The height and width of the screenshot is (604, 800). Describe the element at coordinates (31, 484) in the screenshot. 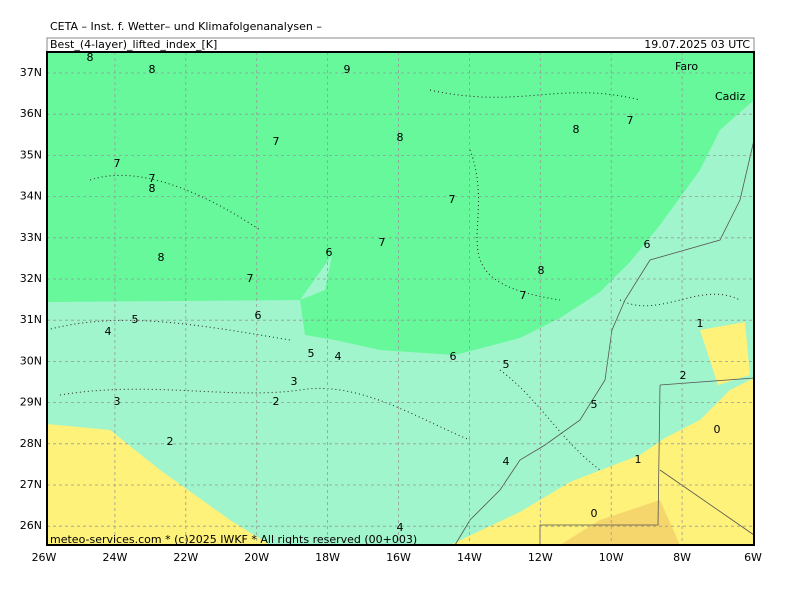

I see `lat-label: 27N` at that location.